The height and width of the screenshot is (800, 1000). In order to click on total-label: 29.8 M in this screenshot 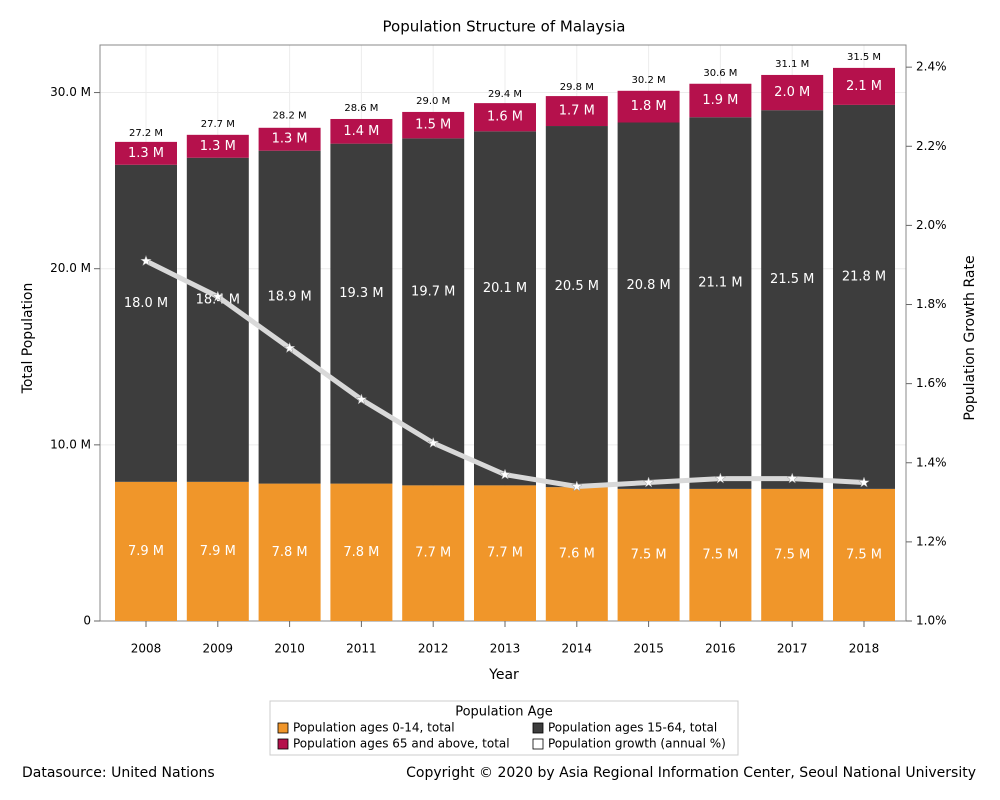, I will do `click(577, 87)`.